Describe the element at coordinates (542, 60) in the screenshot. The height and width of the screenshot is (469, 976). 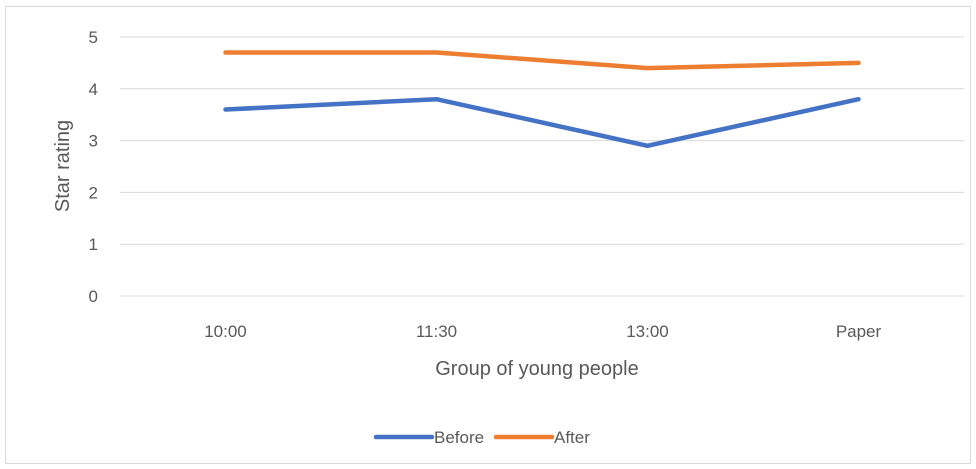
I see `series-line-after` at that location.